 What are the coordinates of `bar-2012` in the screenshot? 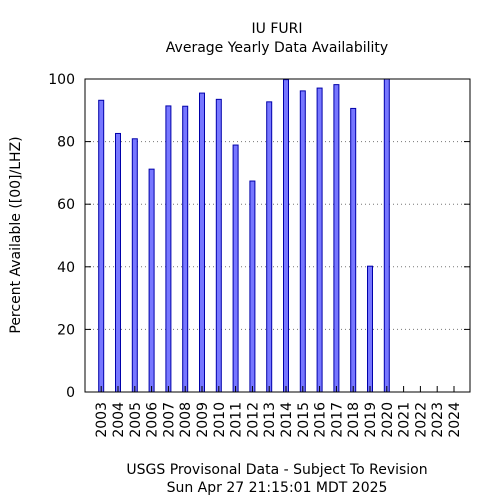 It's located at (252, 286).